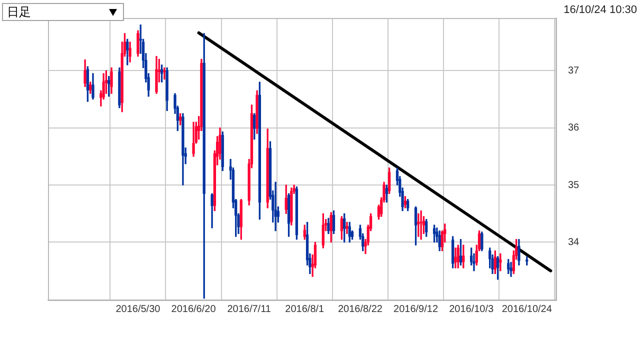  What do you see at coordinates (527, 309) in the screenshot?
I see `x-tick-label: 2016/10/24` at bounding box center [527, 309].